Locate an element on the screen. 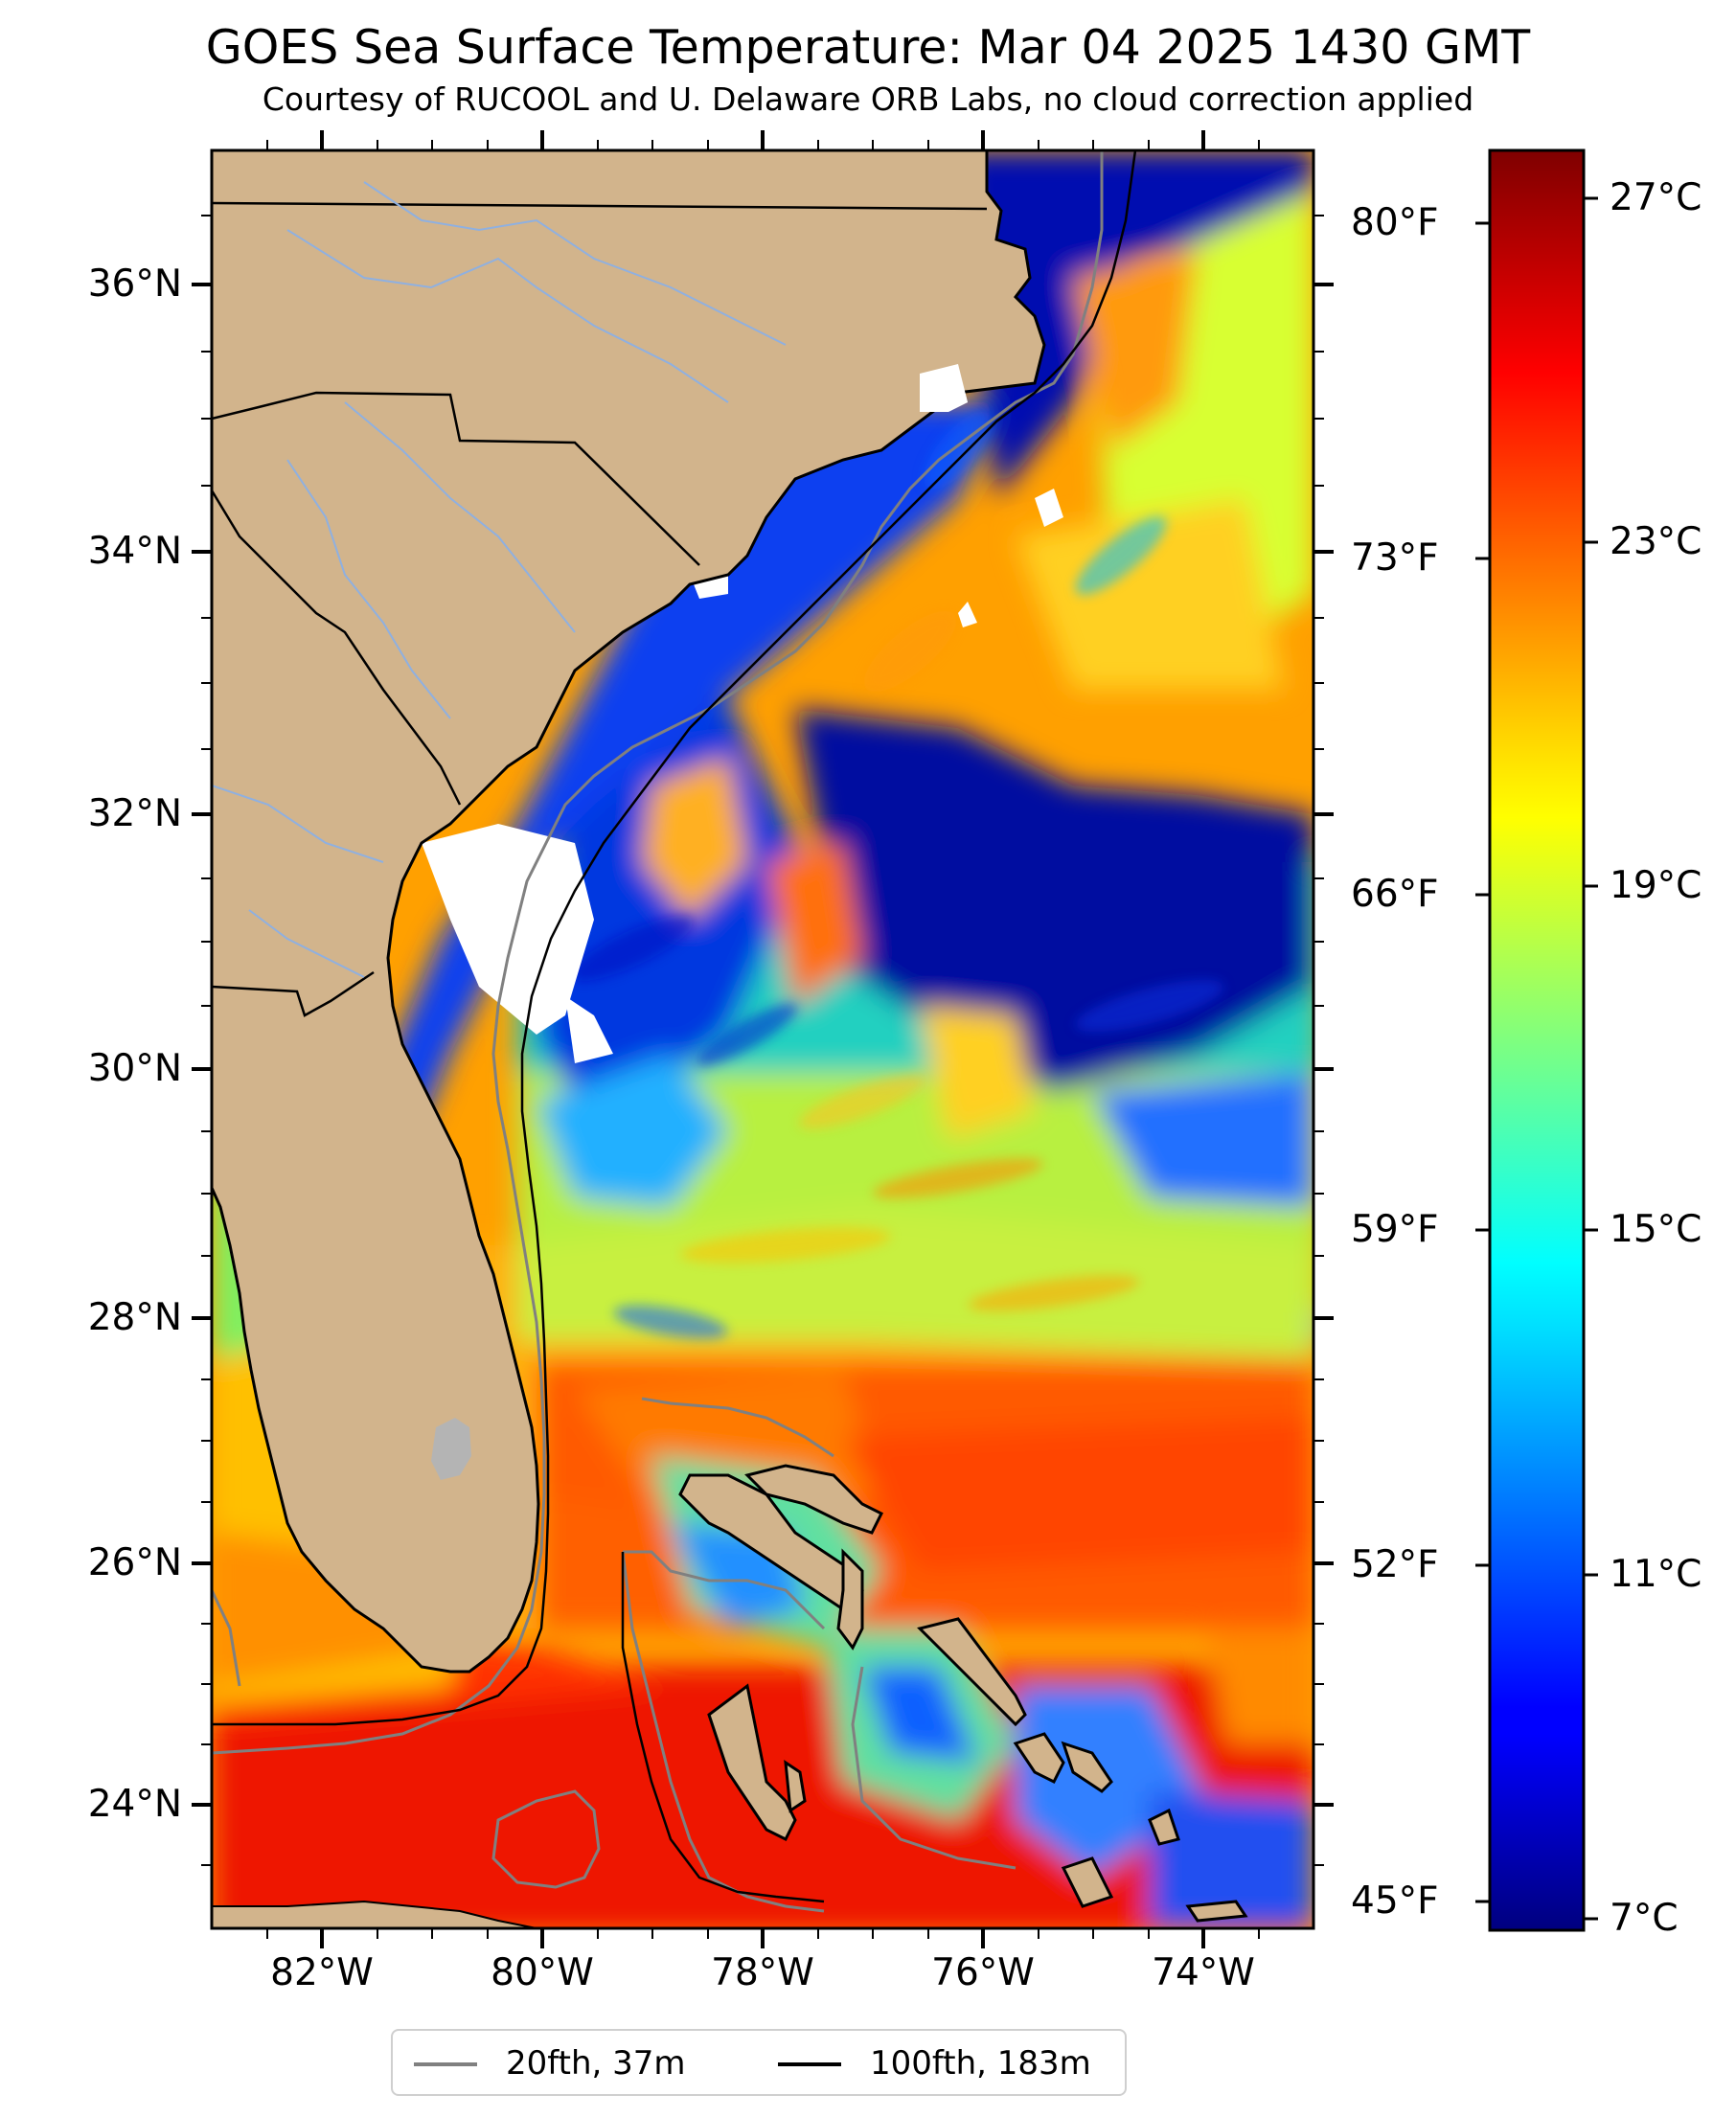 The height and width of the screenshot is (2118, 1736). lon-label-80w: 80°W is located at coordinates (542, 1972).